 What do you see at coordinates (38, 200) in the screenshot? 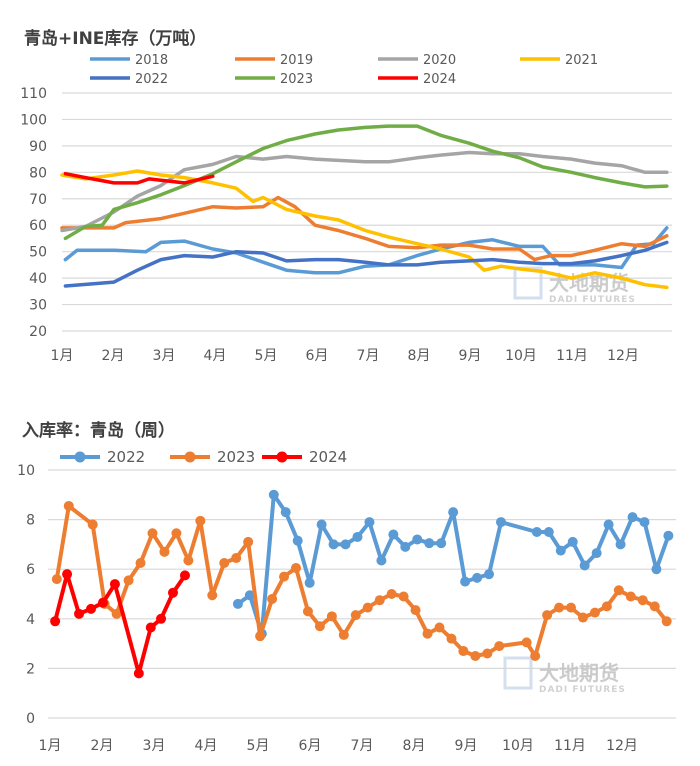
I see `y-tick-label: 70` at bounding box center [38, 200].